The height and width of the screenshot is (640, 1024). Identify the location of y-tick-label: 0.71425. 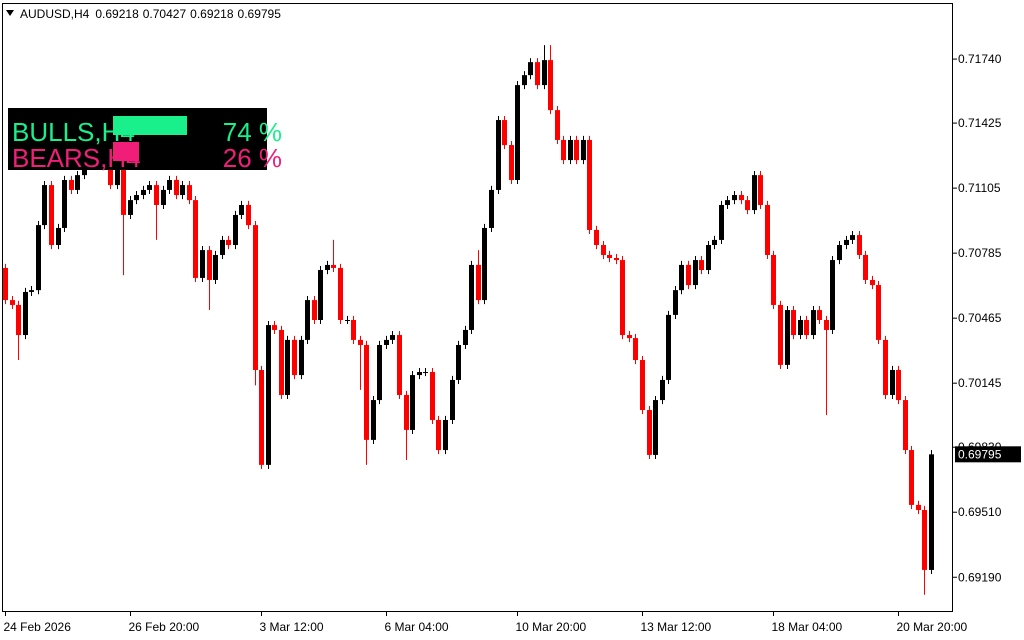
(980, 123).